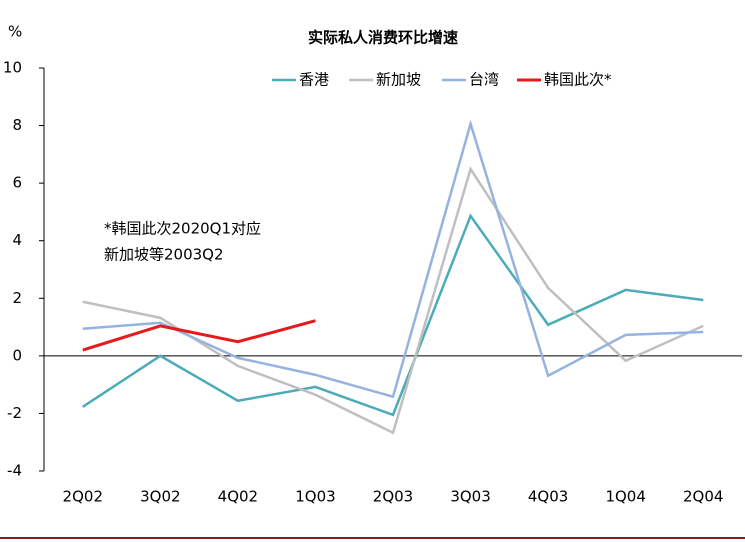 The width and height of the screenshot is (745, 542). I want to click on chart-title: 实际私人消费环比增速, so click(383, 38).